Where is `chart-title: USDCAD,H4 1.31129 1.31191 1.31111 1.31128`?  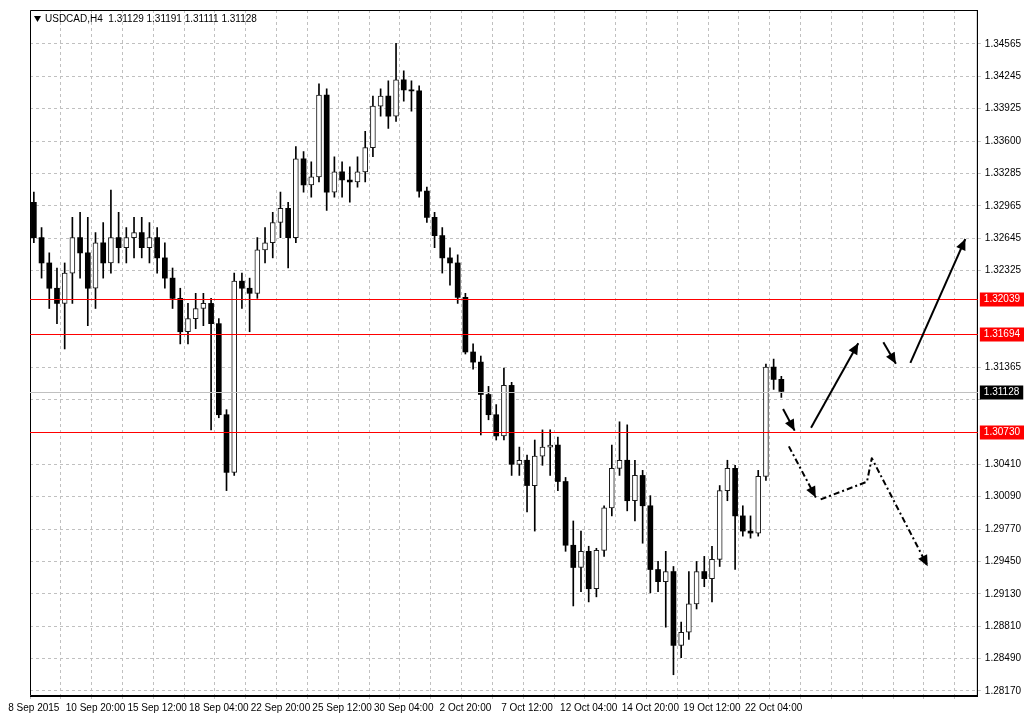
chart-title: USDCAD,H4 1.31129 1.31191 1.31111 1.31128 is located at coordinates (151, 18).